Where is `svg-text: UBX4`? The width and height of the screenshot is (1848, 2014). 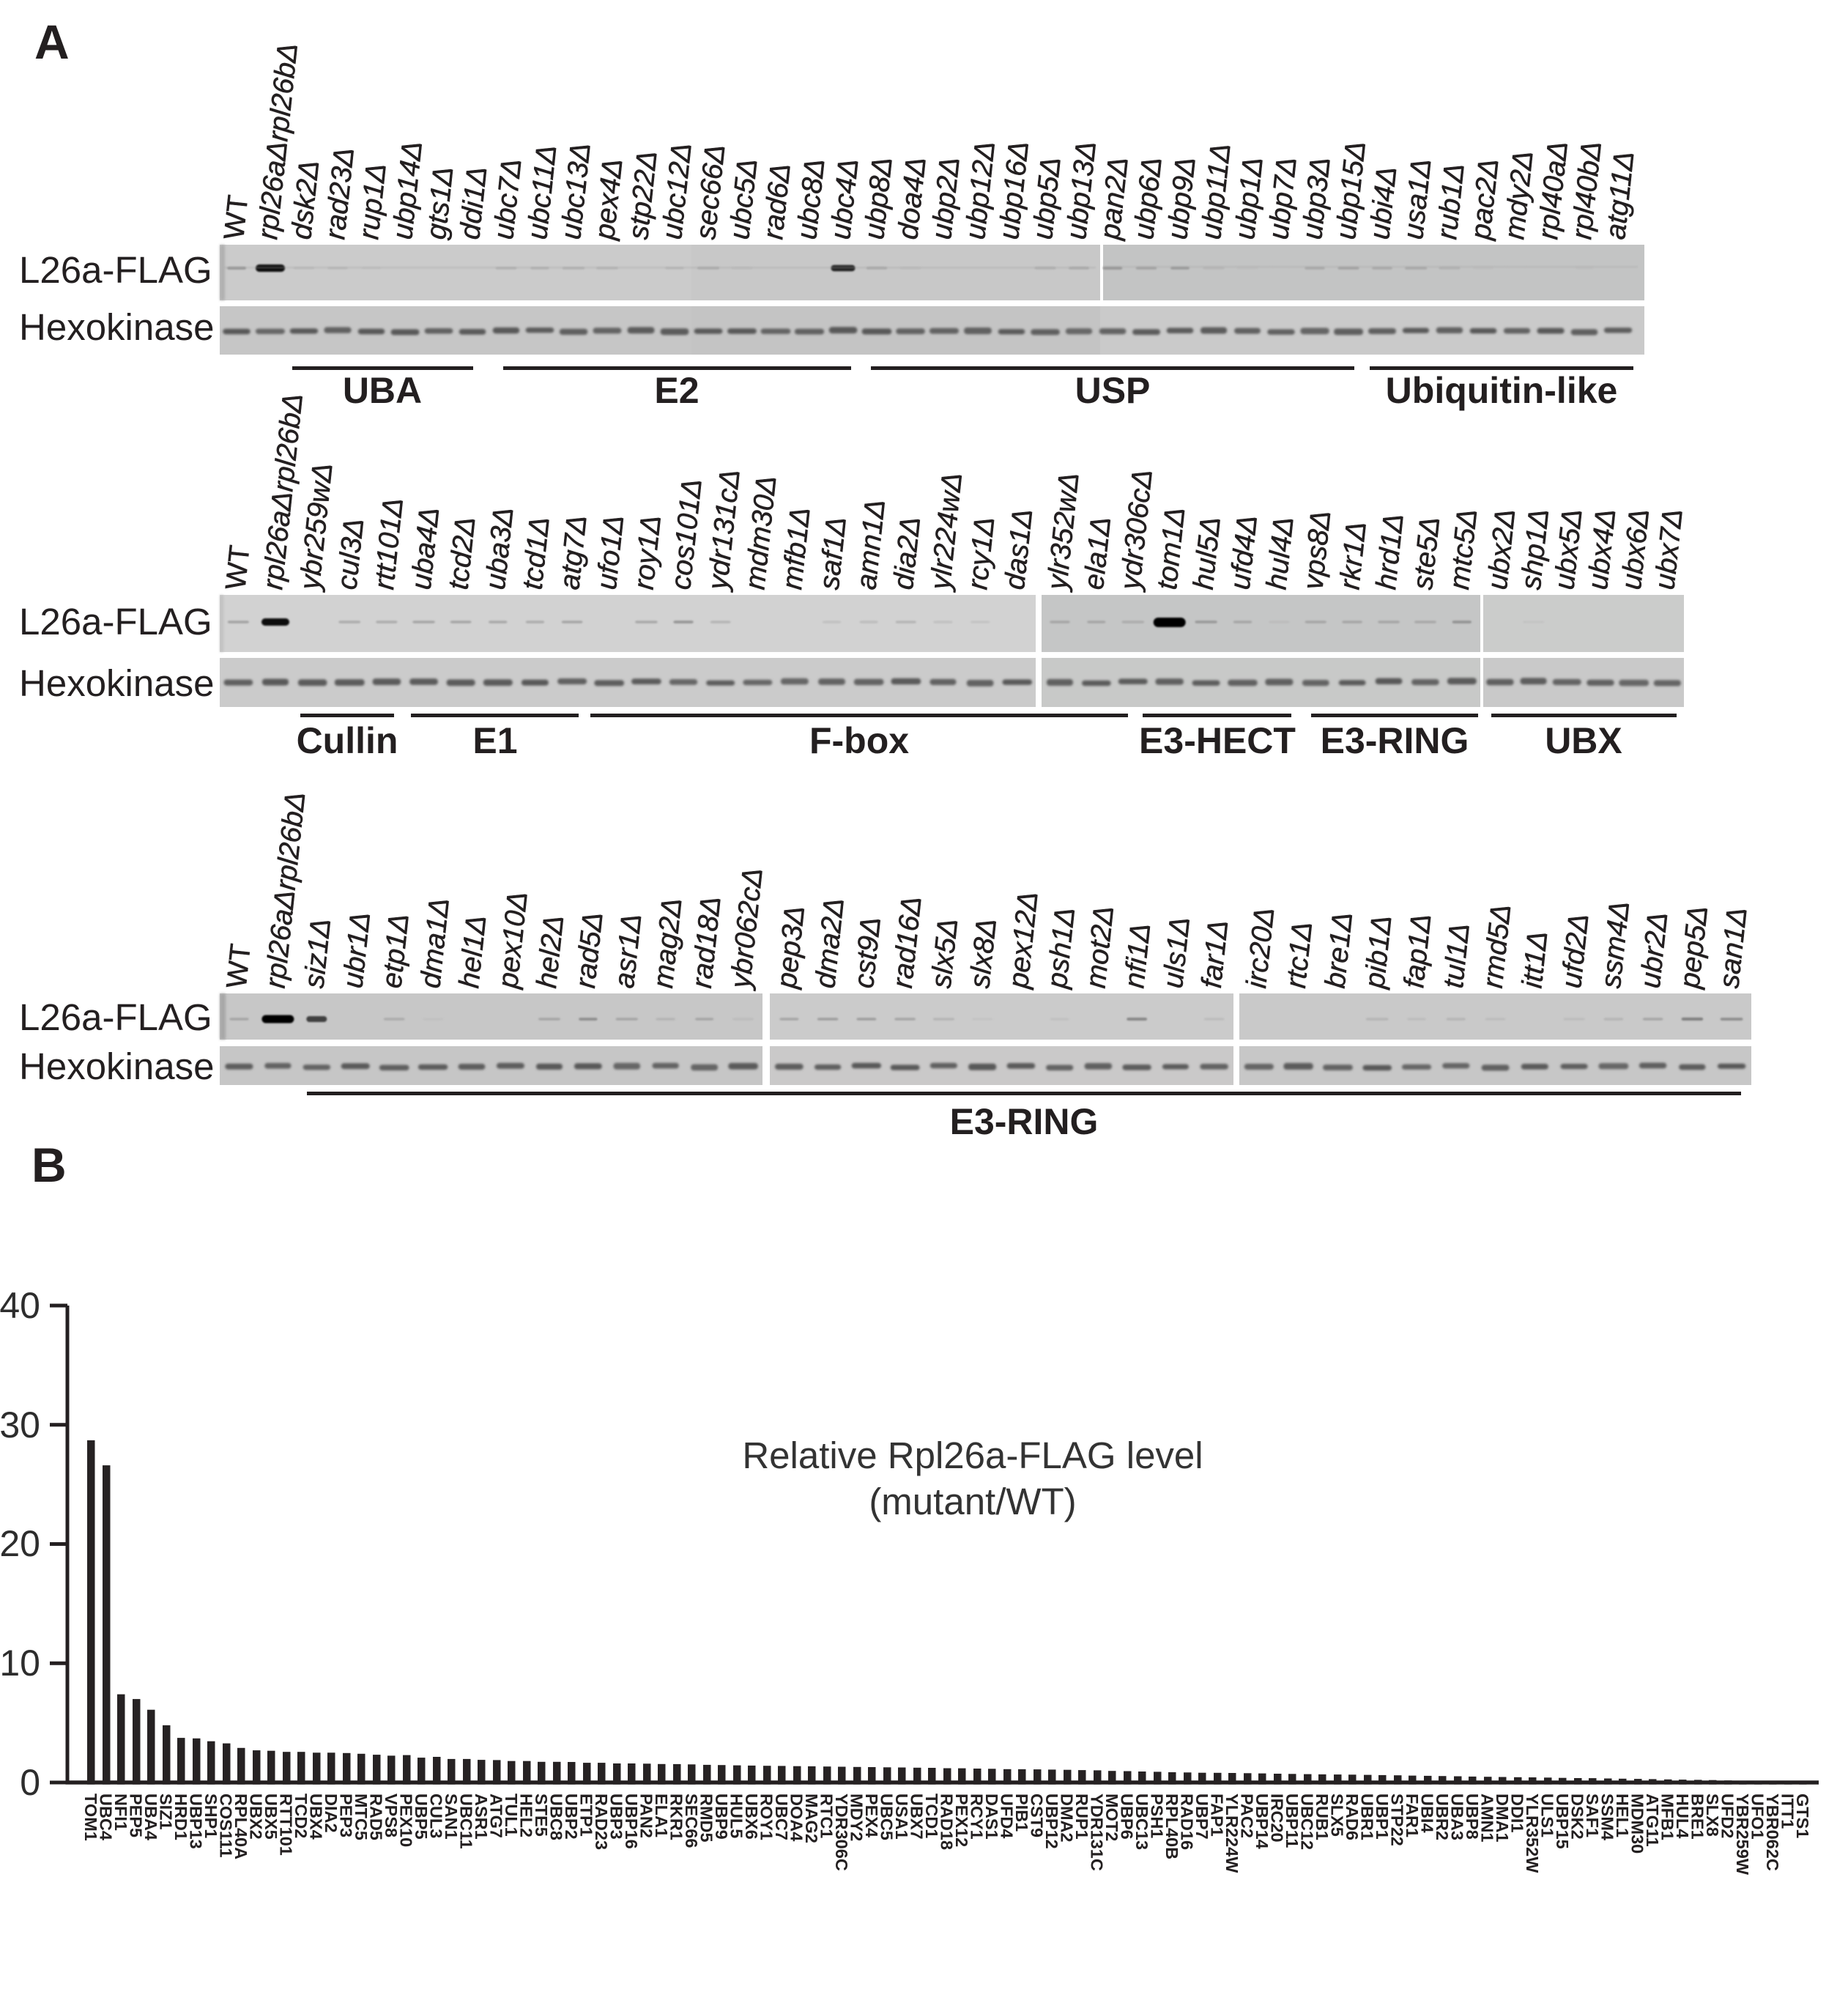
svg-text: UBX4 is located at coordinates (316, 1816).